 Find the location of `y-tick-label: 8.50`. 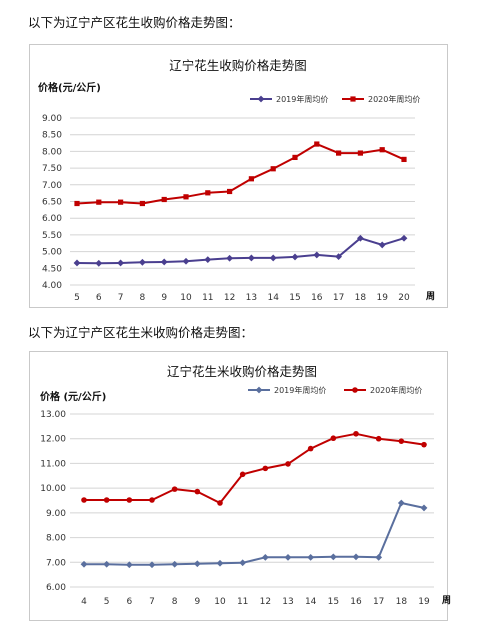

y-tick-label: 8.50 is located at coordinates (52, 136).